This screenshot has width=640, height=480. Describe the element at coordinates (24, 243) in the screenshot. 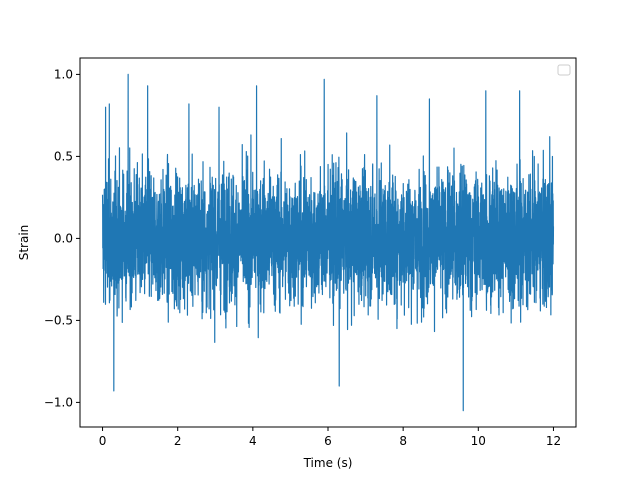

I see `y-axis-label: Strain` at that location.